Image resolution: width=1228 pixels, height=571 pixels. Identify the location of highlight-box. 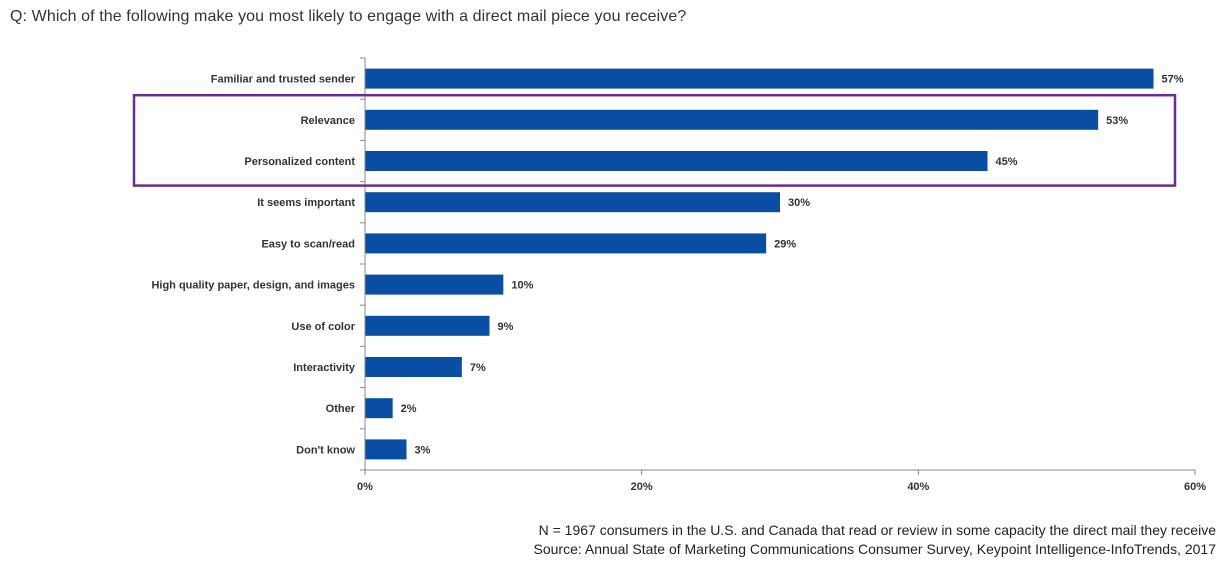
(654, 140).